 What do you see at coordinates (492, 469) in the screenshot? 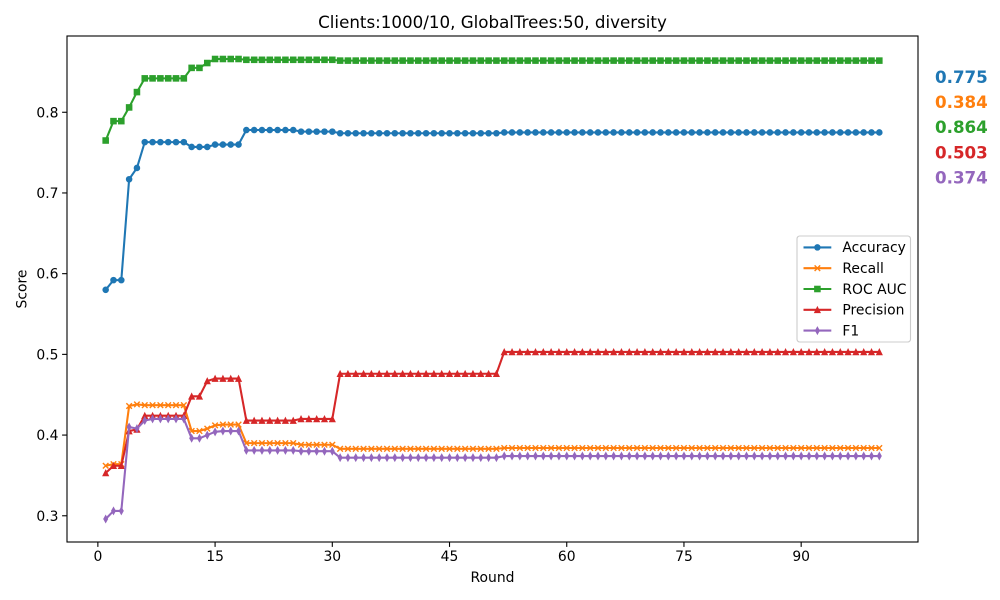
I see `series-line-f1` at bounding box center [492, 469].